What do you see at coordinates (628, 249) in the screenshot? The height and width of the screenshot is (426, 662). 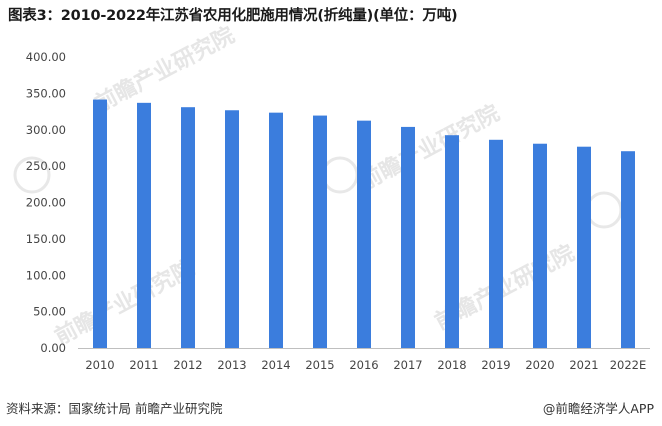 I see `bar-2022E` at bounding box center [628, 249].